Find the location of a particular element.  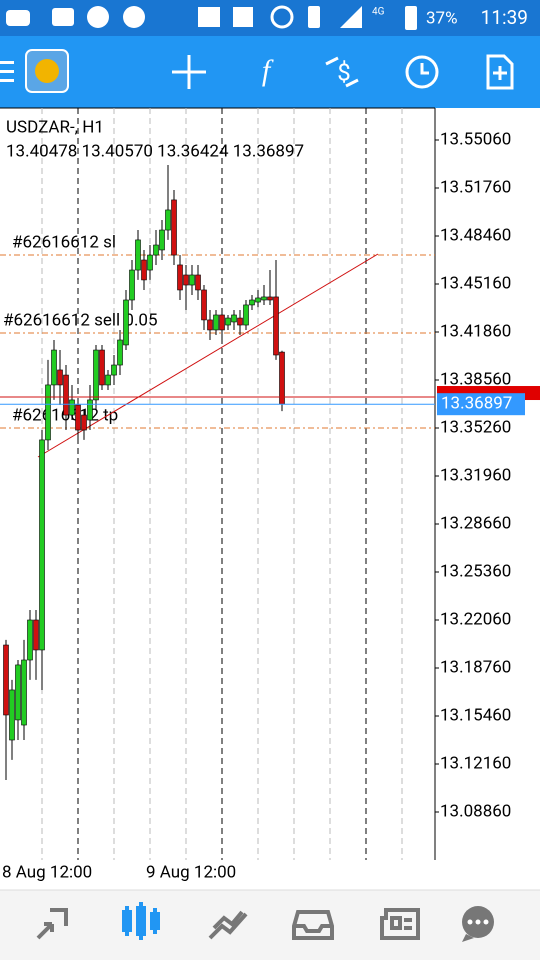

quotes-tab is located at coordinates (52, 924).